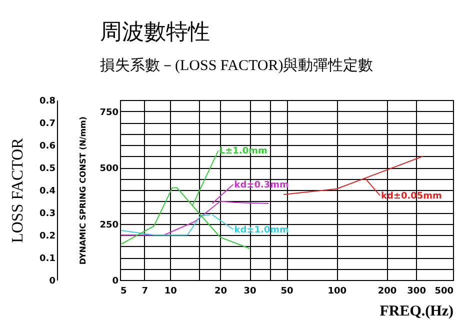 The image size is (462, 324). What do you see at coordinates (52, 281) in the screenshot?
I see `y2-tick-label: 0` at bounding box center [52, 281].